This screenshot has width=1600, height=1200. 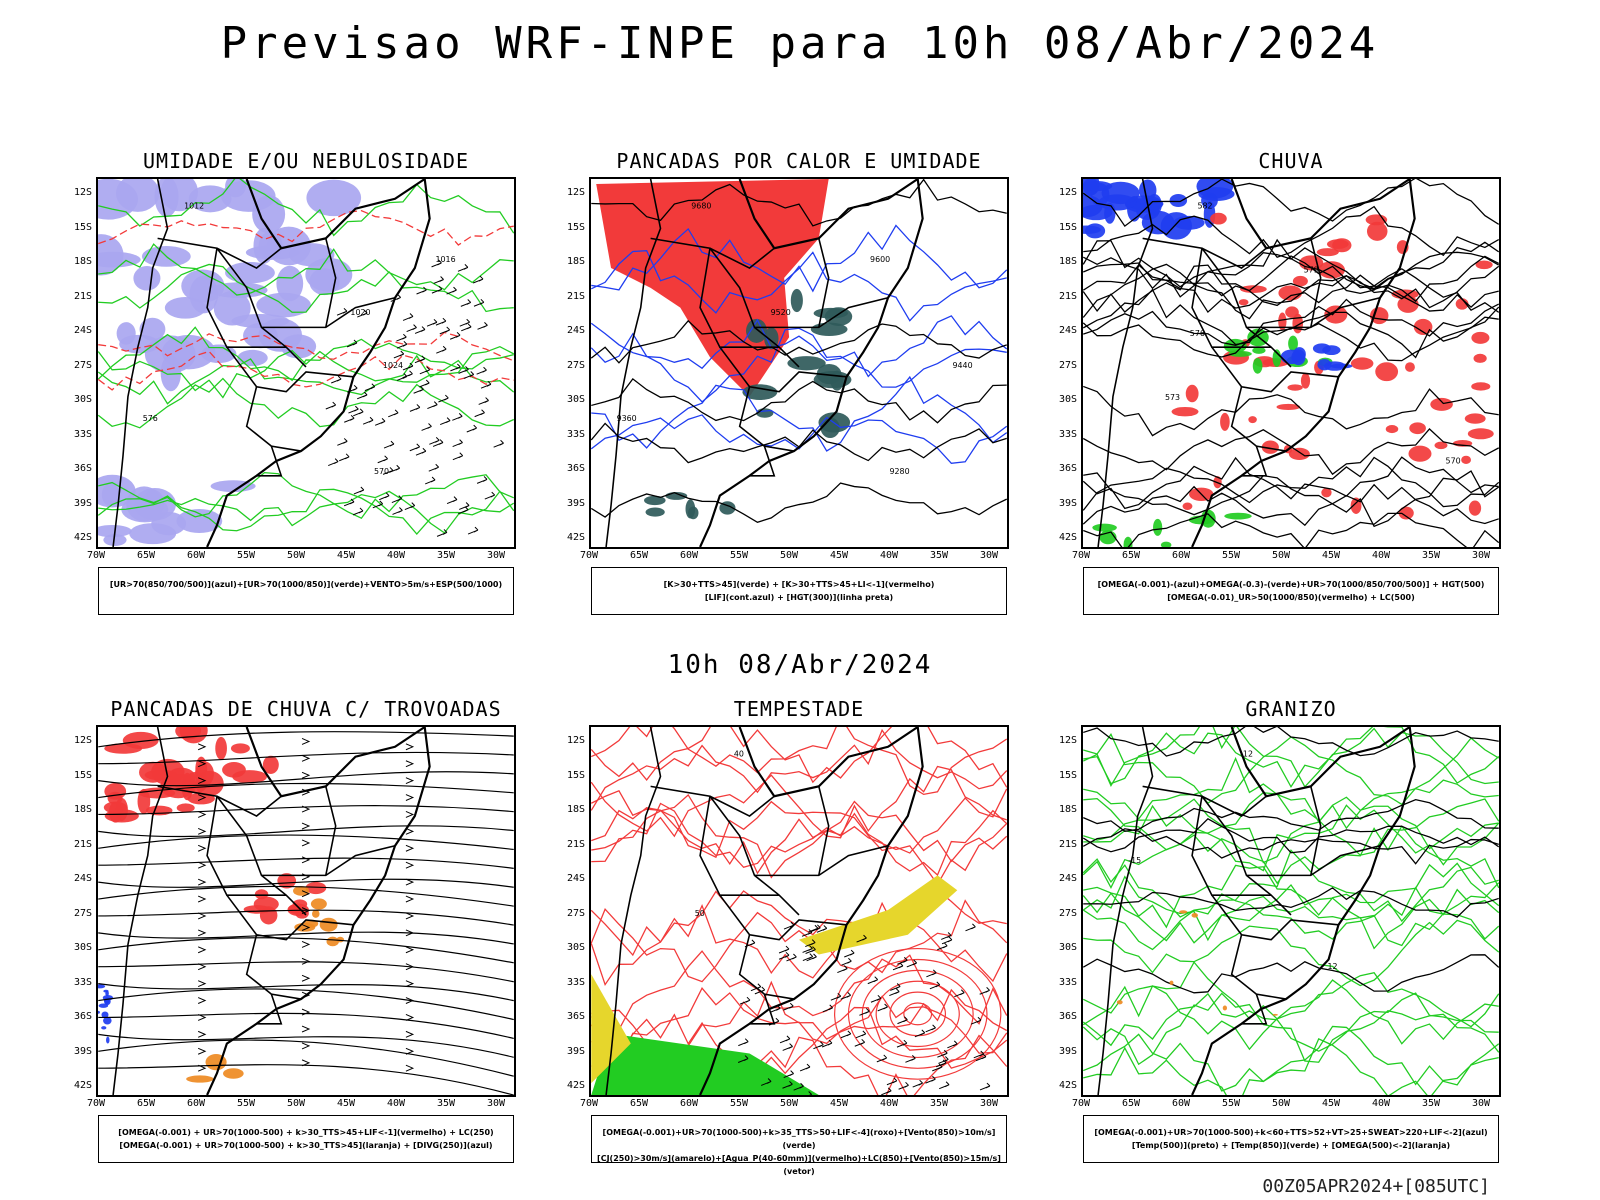 What do you see at coordinates (1275, 1014) in the screenshot?
I see `omega500-area` at bounding box center [1275, 1014].